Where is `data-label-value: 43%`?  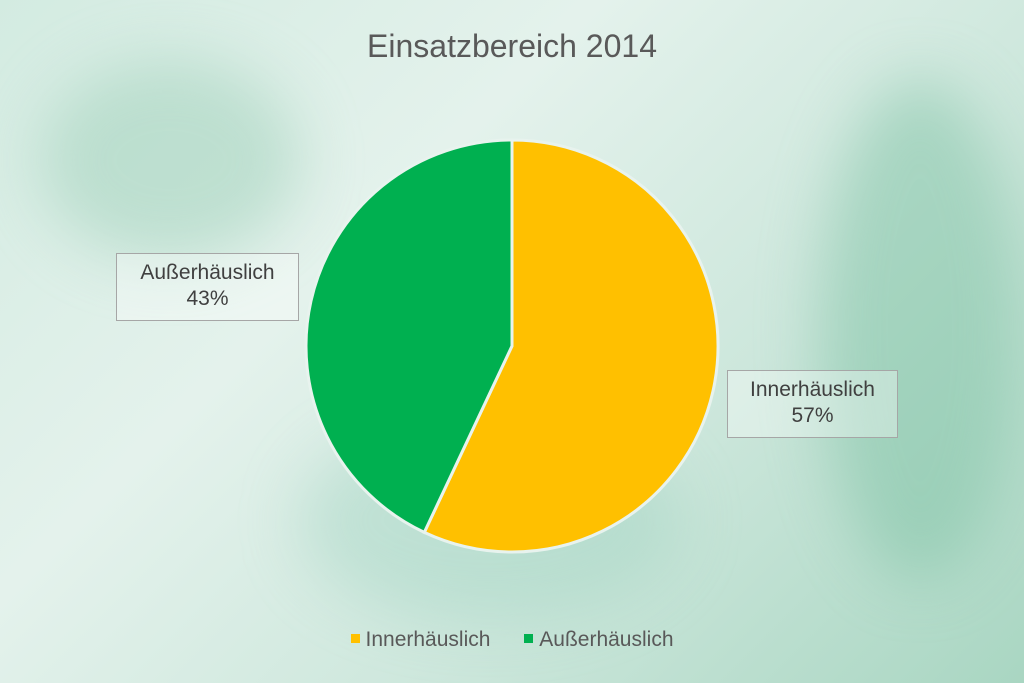 data-label-value: 43% is located at coordinates (207, 298).